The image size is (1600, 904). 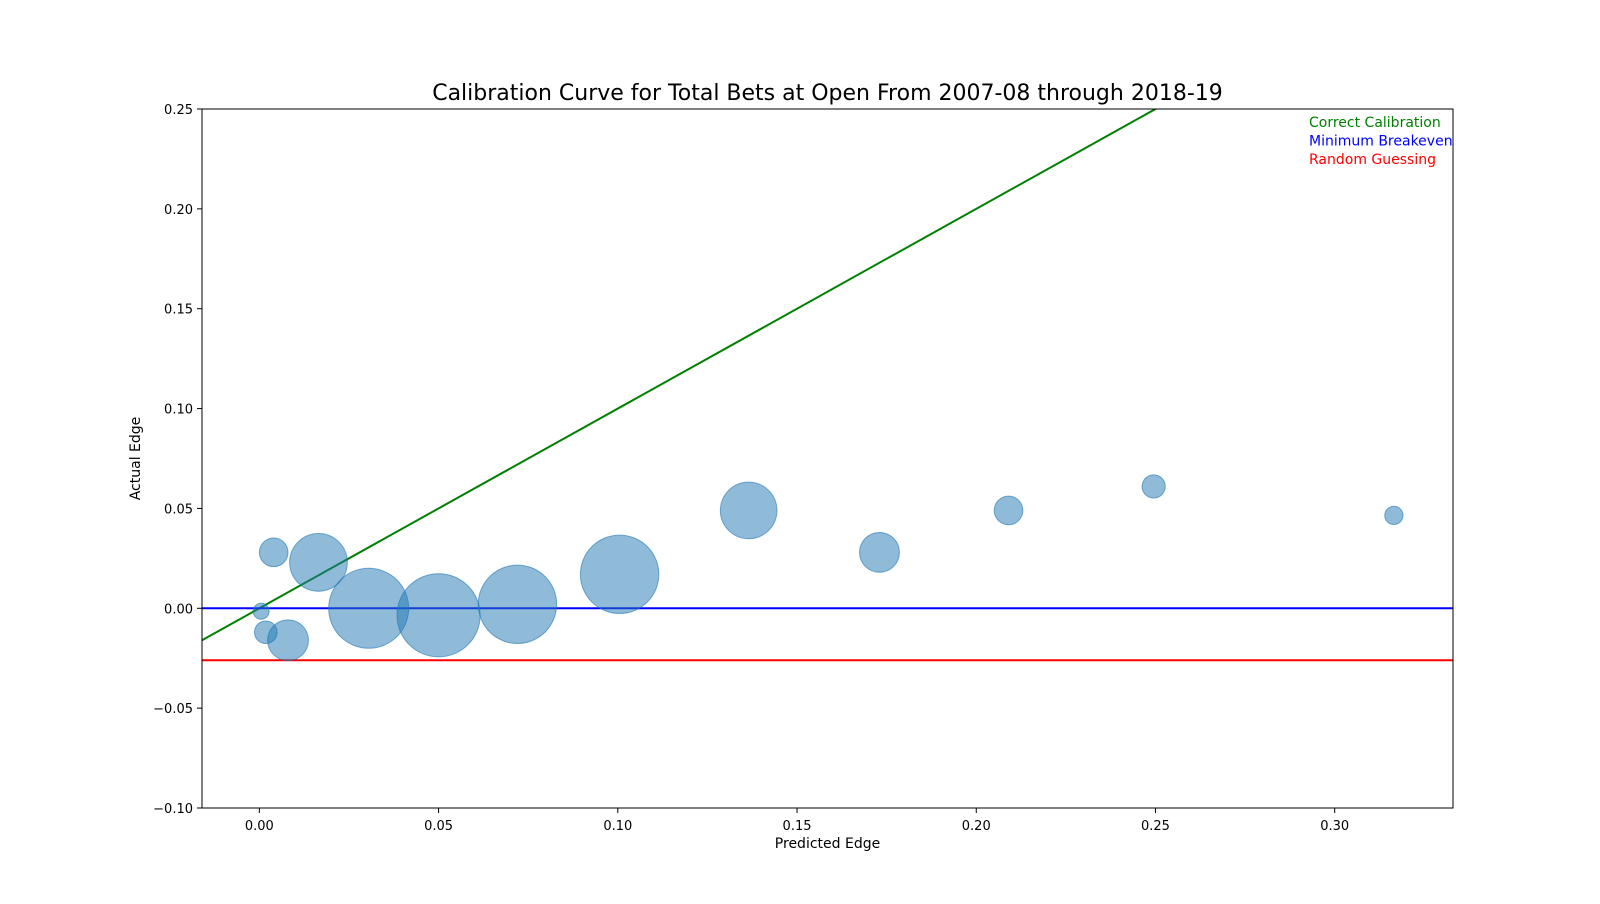 I want to click on x-axis: 0.00 0.05 0.10 0.15 0.20 0.25 0.30, so click(x=797, y=821).